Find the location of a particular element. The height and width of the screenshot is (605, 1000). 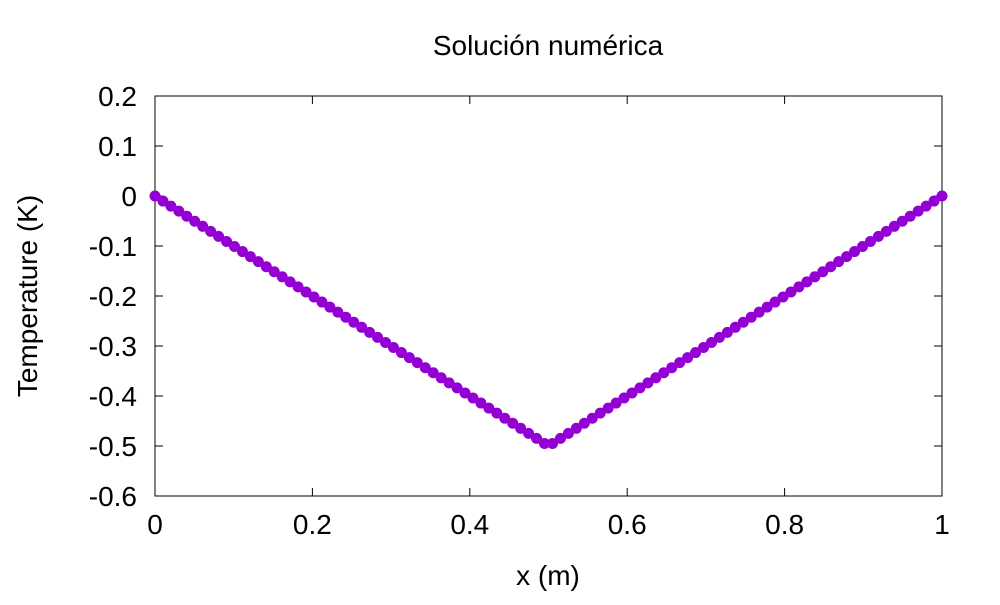

chart-title: Solución numérica is located at coordinates (548, 45).